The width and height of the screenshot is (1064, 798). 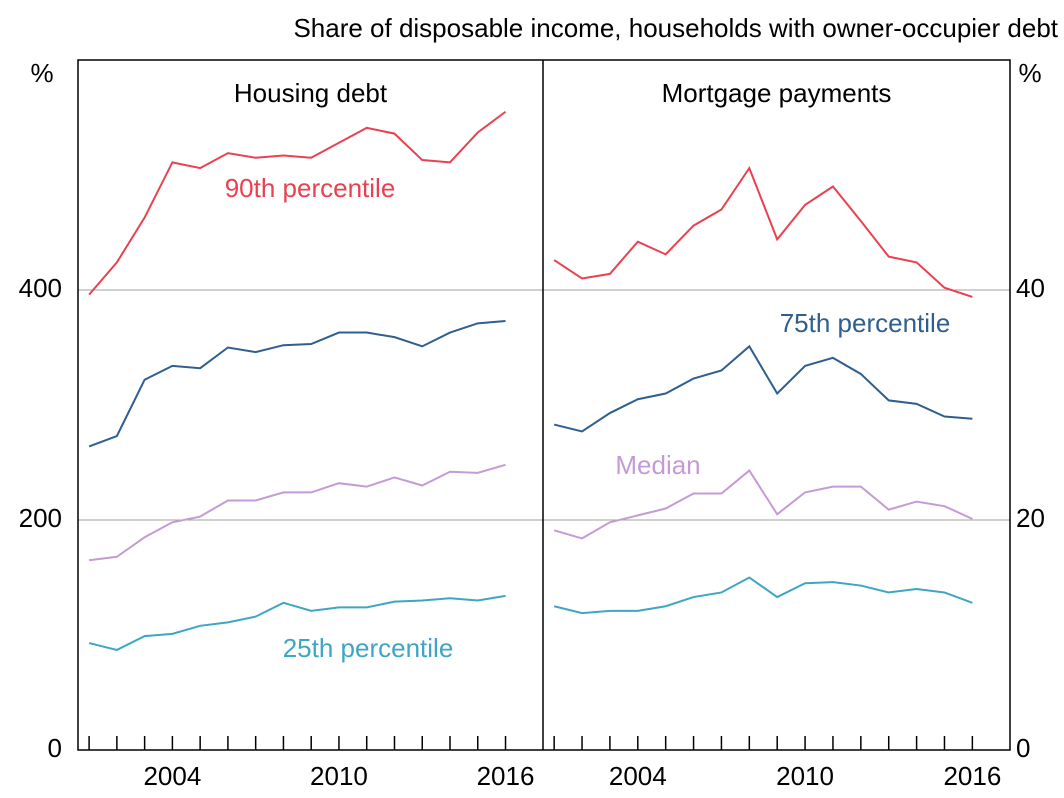 What do you see at coordinates (311, 93) in the screenshot?
I see `panel-title: Housing debt` at bounding box center [311, 93].